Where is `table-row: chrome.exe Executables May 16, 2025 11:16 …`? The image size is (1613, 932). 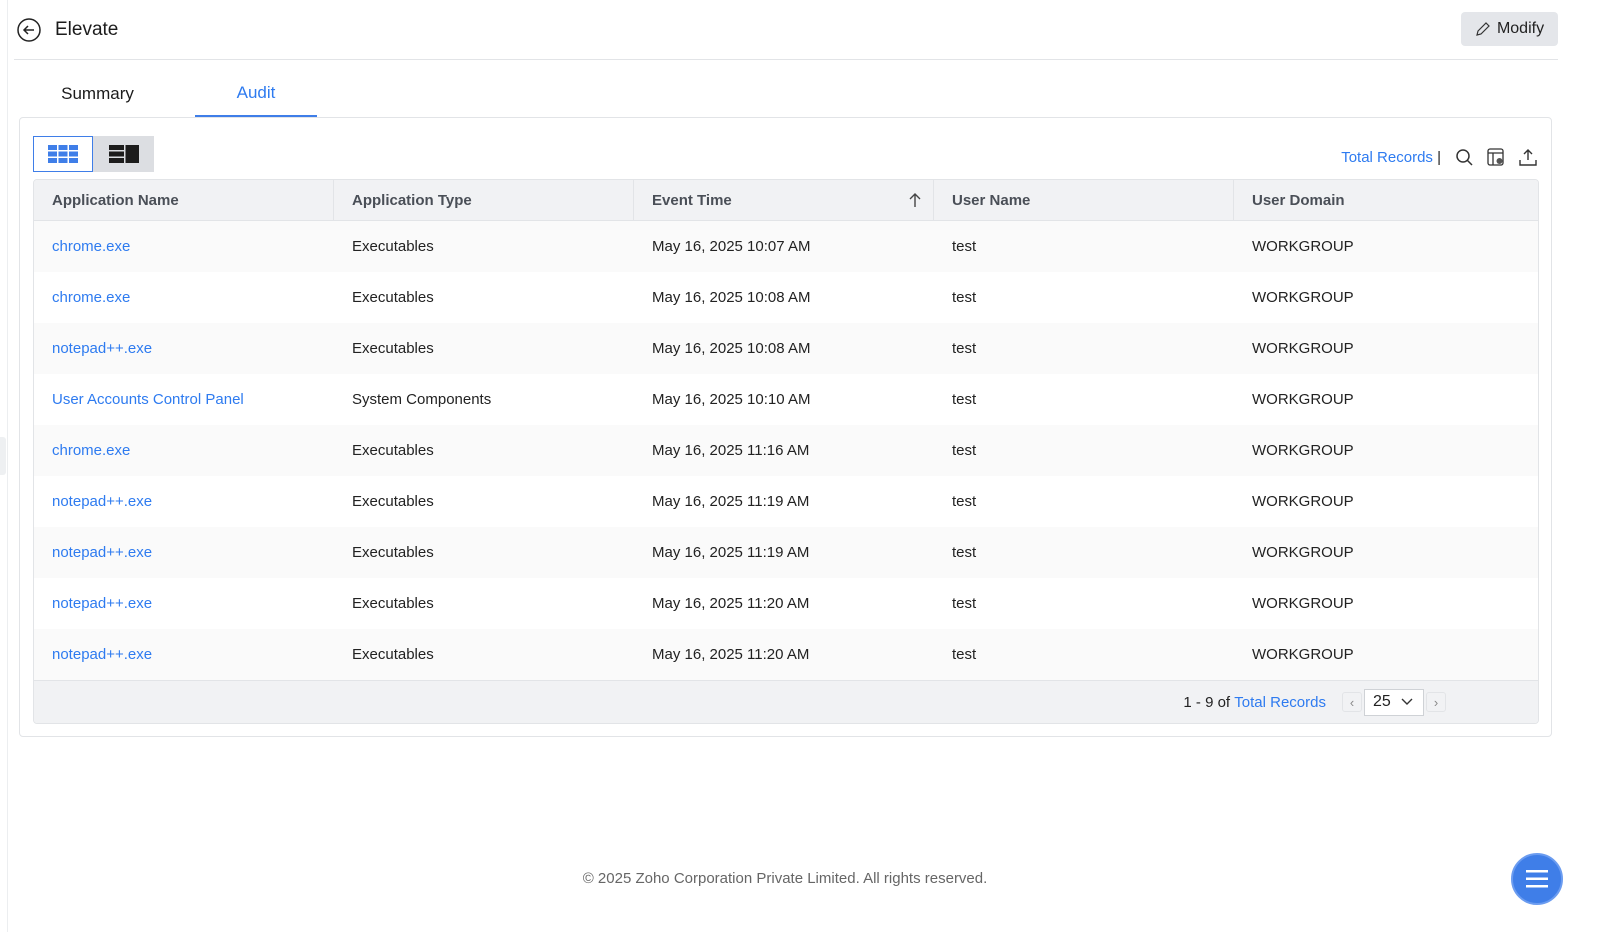 table-row: chrome.exe Executables May 16, 2025 11:16 … is located at coordinates (786, 450).